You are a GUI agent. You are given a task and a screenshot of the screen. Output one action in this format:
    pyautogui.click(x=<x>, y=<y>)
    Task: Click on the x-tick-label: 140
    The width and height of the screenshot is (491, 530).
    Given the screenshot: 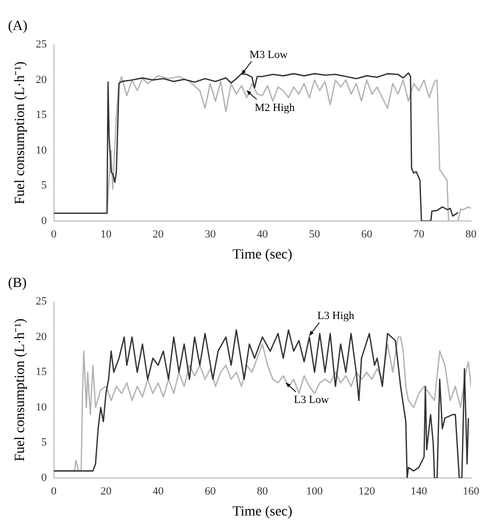 What is the action you would take?
    pyautogui.click(x=419, y=491)
    